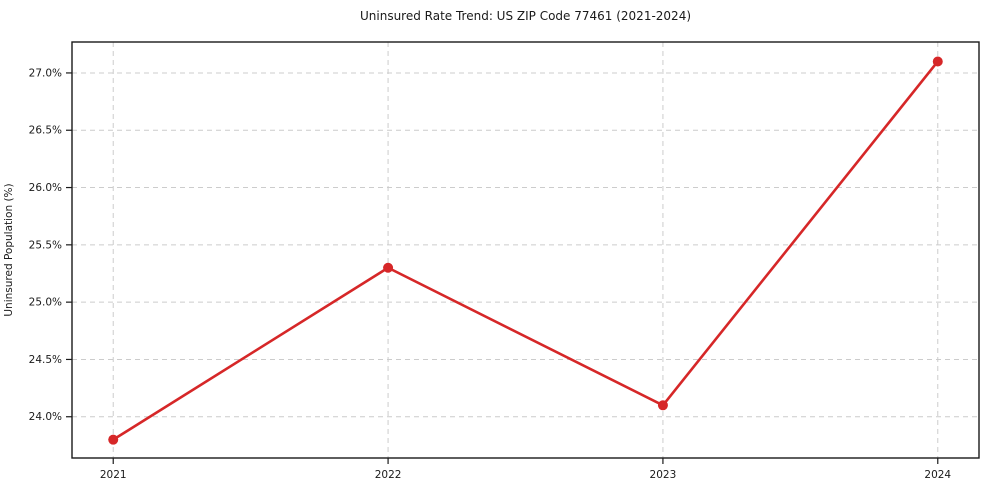 This screenshot has width=989, height=490. Describe the element at coordinates (113, 475) in the screenshot. I see `x-tick-label: 2021` at that location.